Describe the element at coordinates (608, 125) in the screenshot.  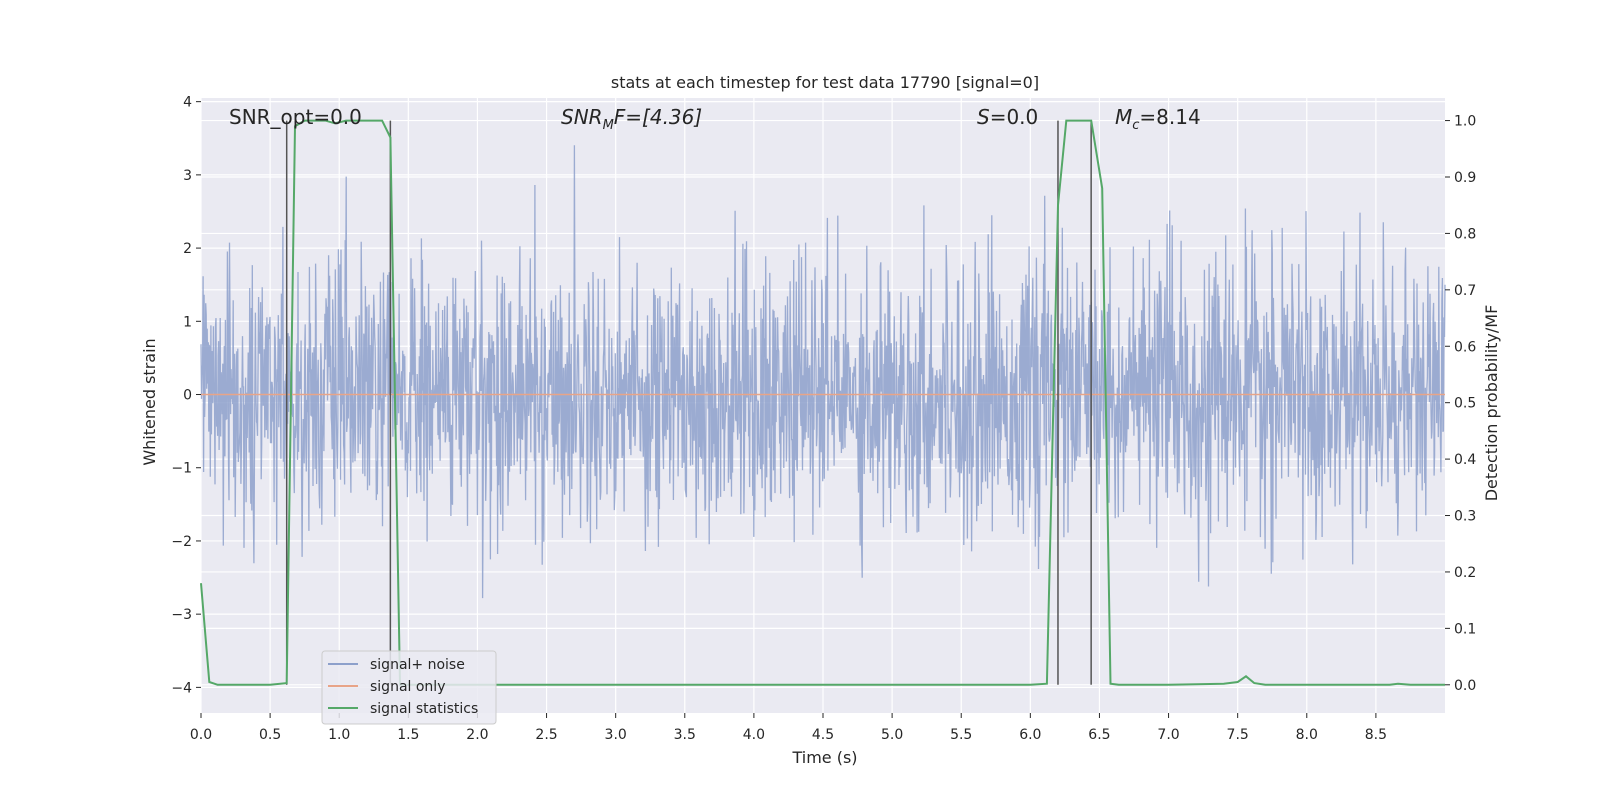
I see `annotation-snr-mf-sub: M` at that location.